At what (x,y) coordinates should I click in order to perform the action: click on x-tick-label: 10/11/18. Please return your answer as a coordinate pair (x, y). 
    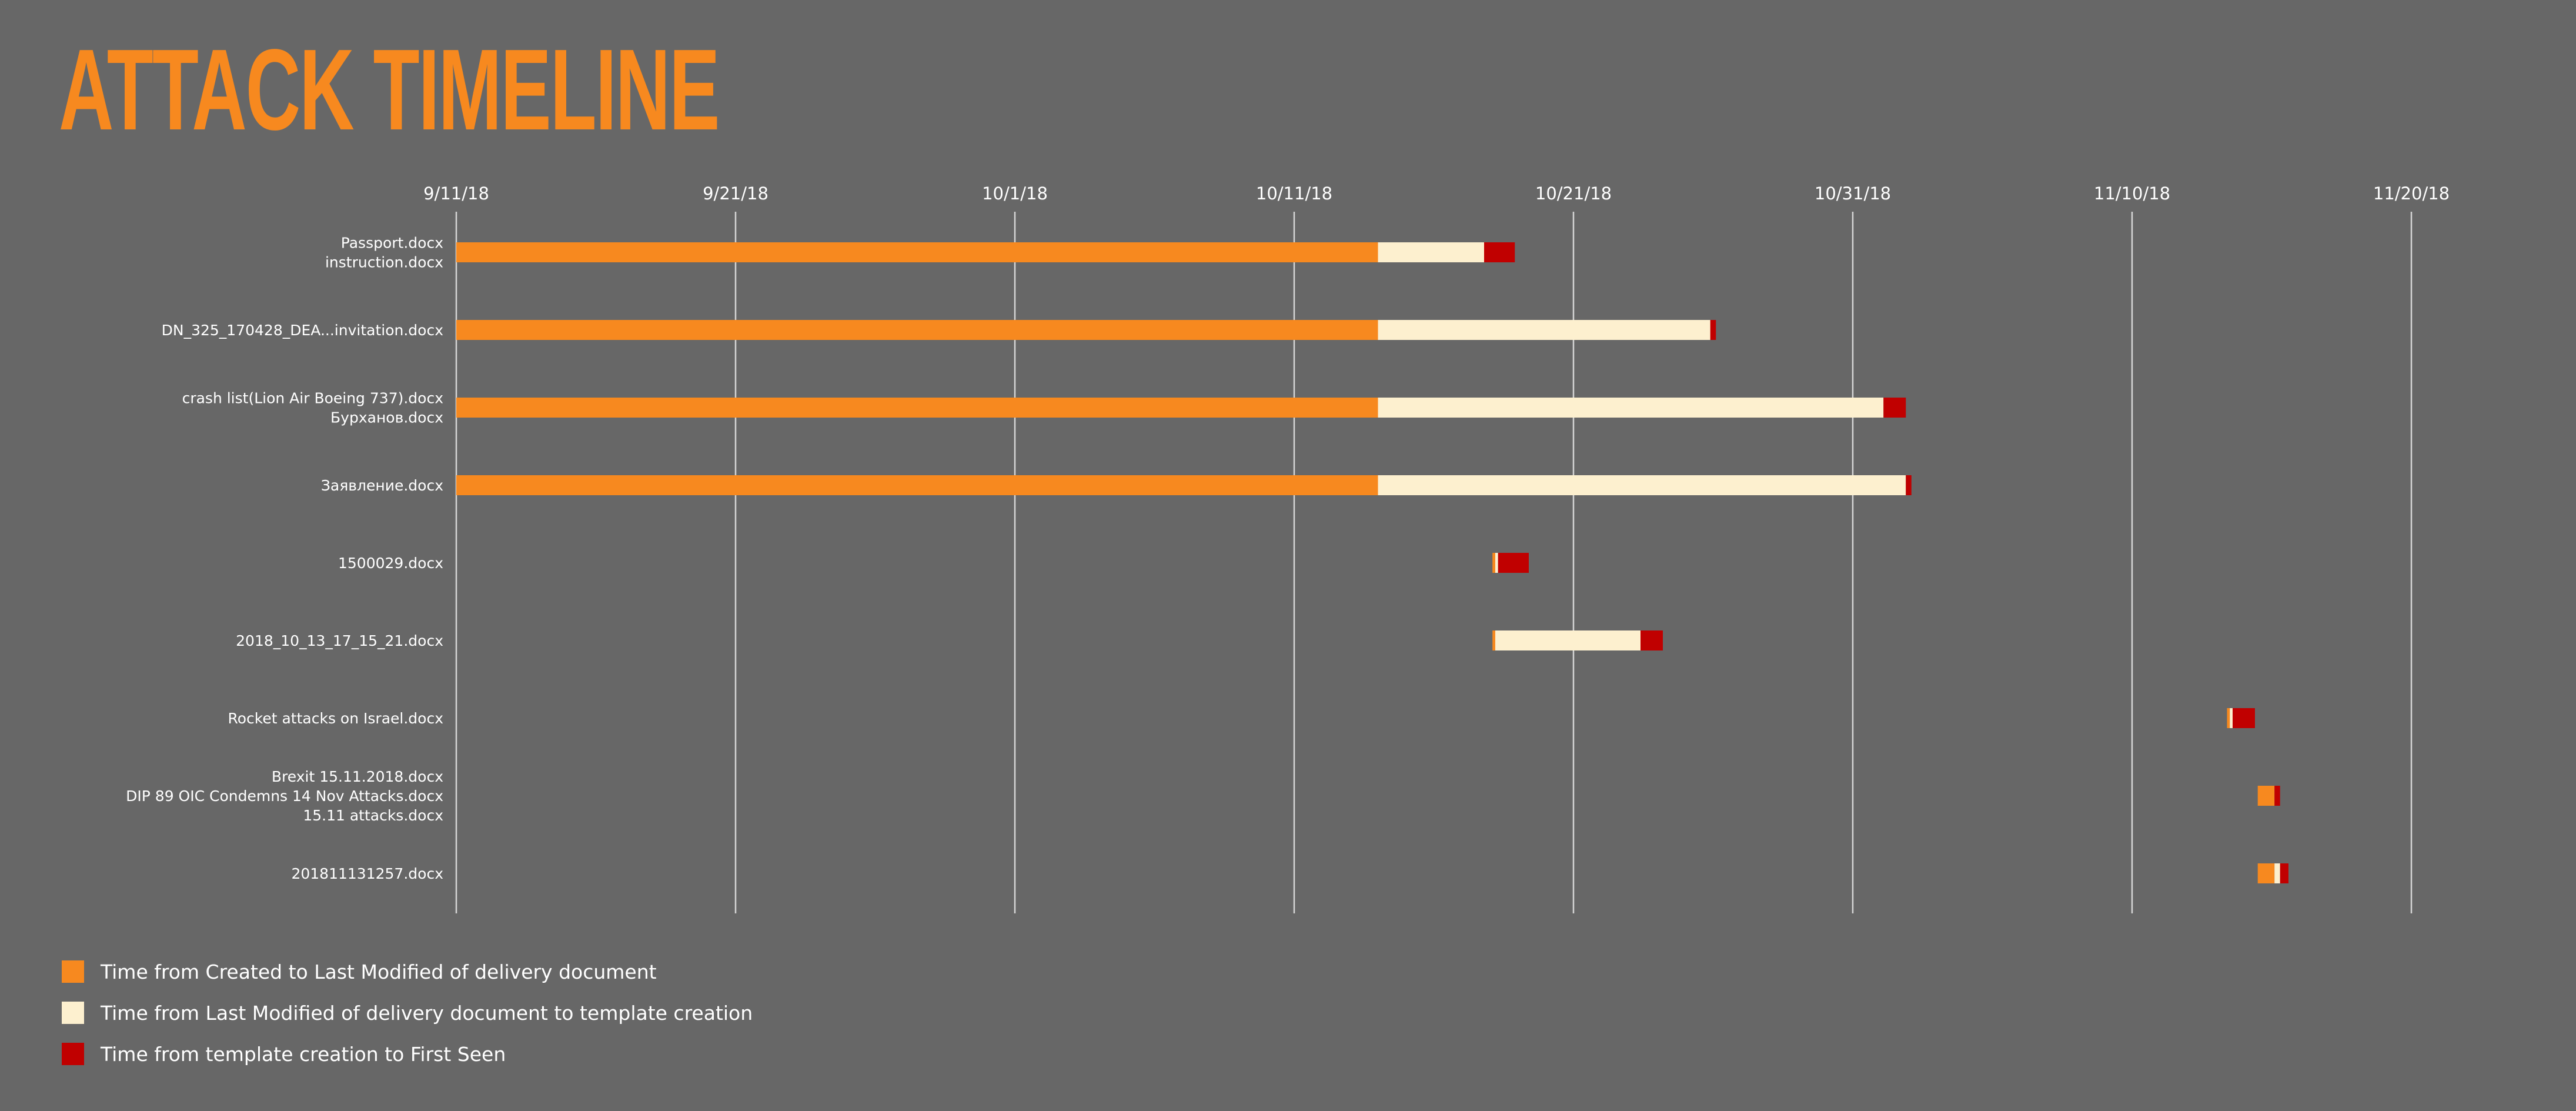
    Looking at the image, I should click on (1294, 194).